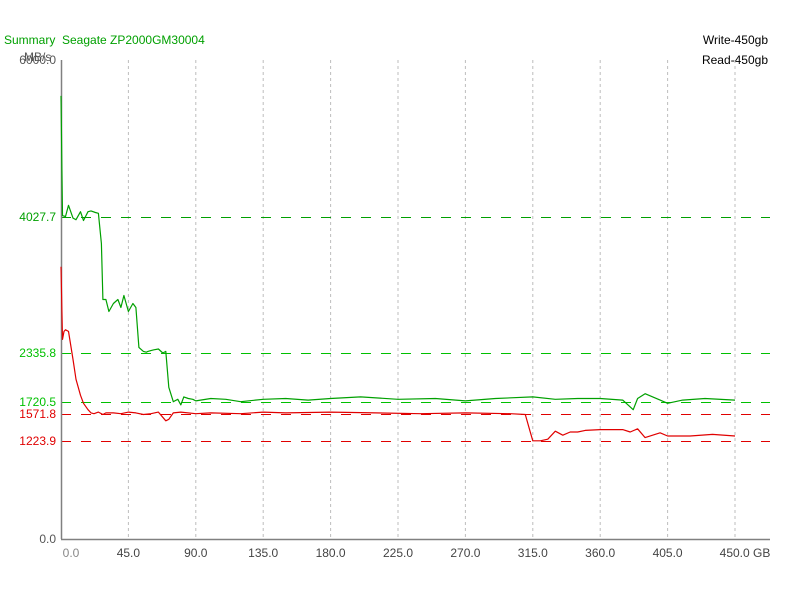 Image resolution: width=800 pixels, height=600 pixels. Describe the element at coordinates (263, 553) in the screenshot. I see `x-tick-label: 135.0` at that location.